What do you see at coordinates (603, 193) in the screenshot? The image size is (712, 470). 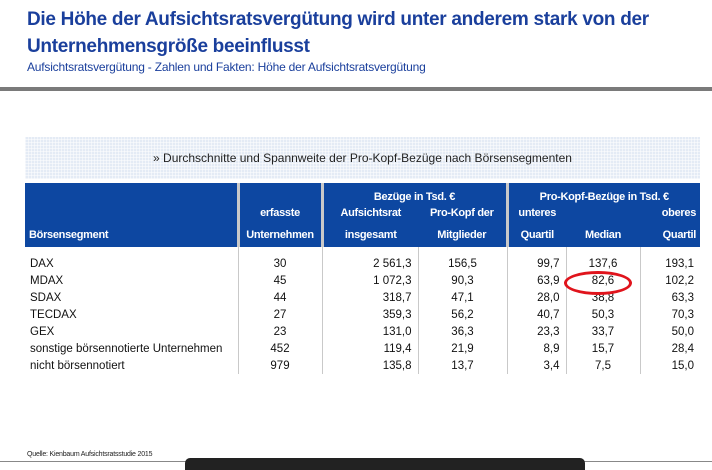 I see `group-header-prokopf: Pro-Kopf-Bezüge in Tsd. €` at bounding box center [603, 193].